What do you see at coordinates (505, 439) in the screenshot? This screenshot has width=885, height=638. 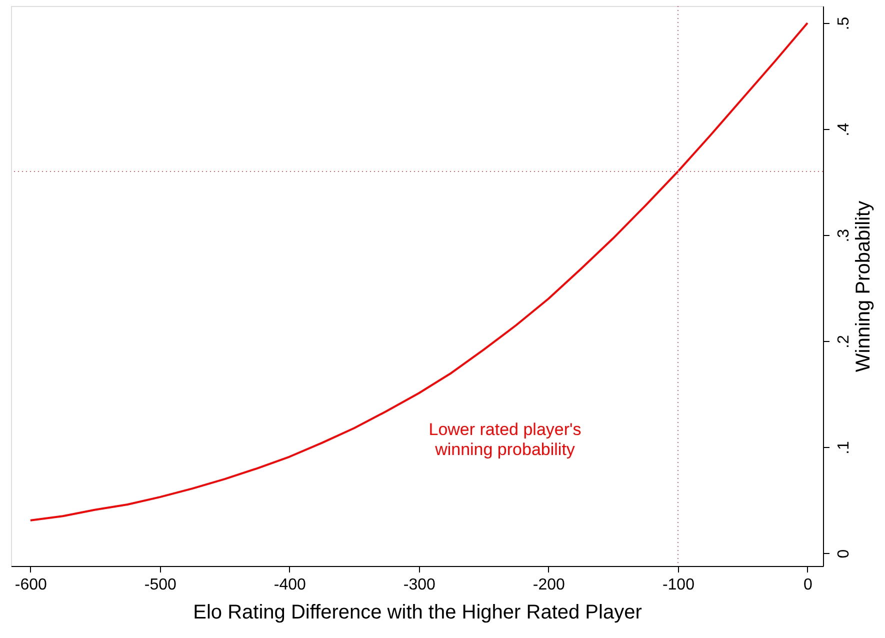 I see `annotation: Lower rated player's winning probability` at bounding box center [505, 439].